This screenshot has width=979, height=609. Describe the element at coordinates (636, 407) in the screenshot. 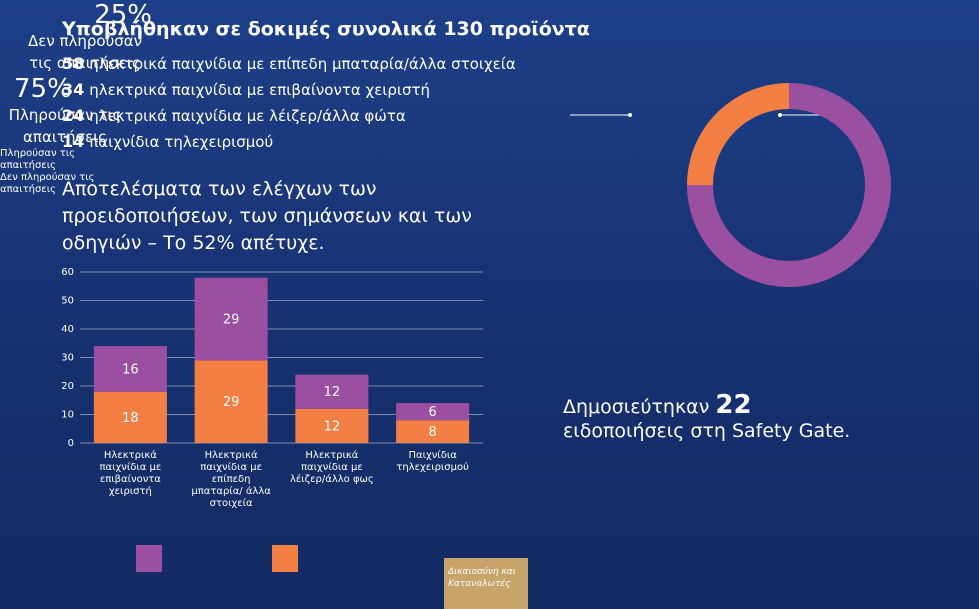

I see `notice-text: Δημοσιεύτηκαν` at that location.